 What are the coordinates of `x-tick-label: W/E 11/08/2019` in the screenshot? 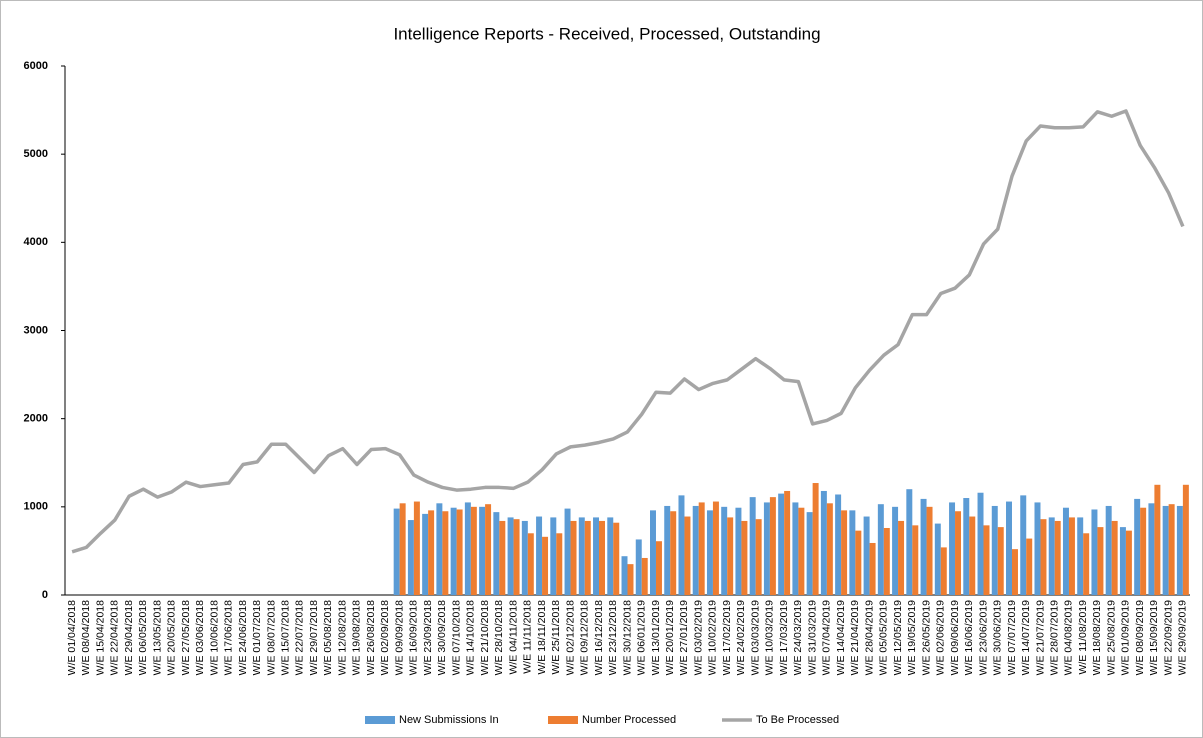 It's located at (1083, 637).